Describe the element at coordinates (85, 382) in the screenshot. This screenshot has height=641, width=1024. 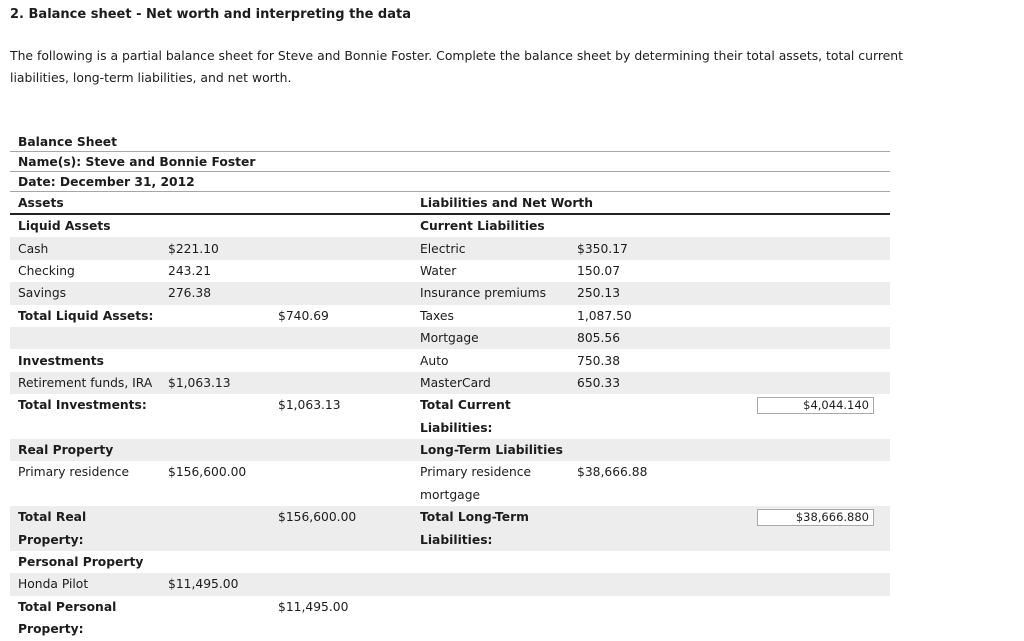
I see `asset-label-cell: Retirement funds, IRA` at that location.